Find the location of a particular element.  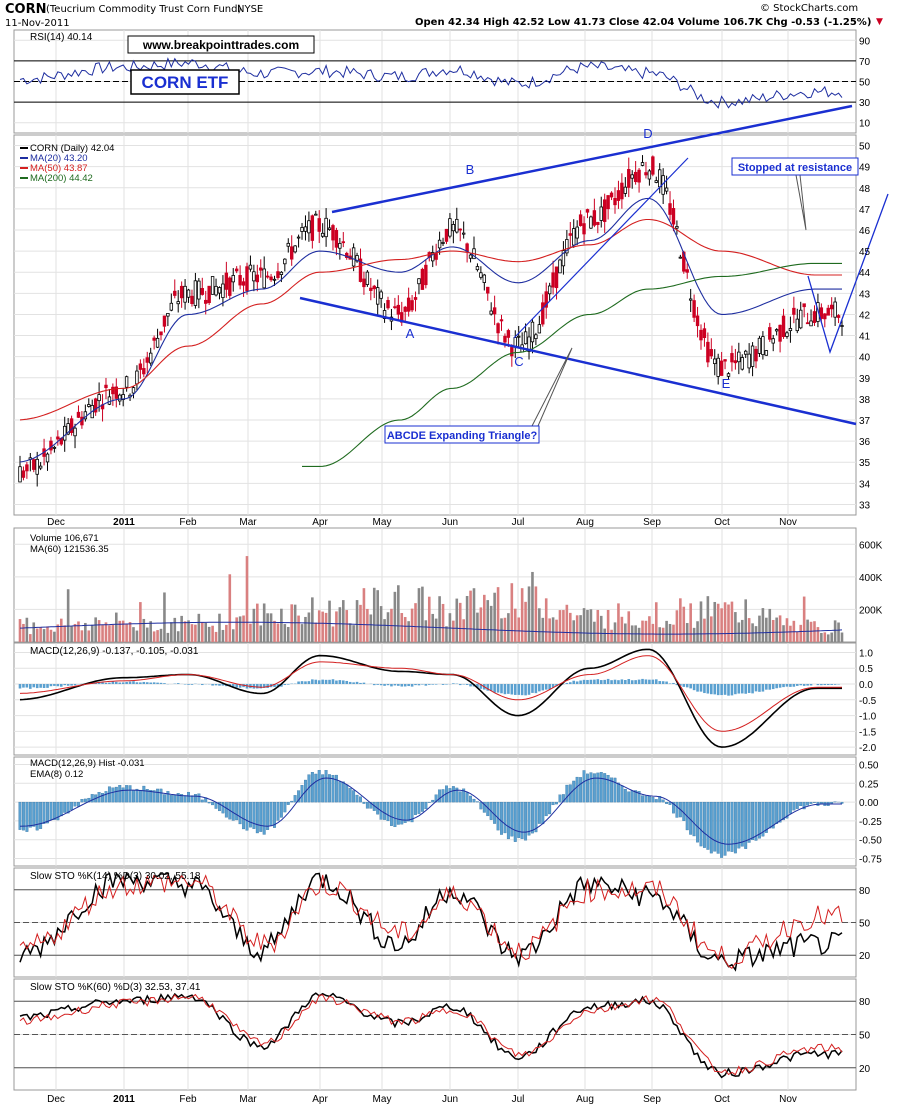

website-box: www.breakpointtrades.com is located at coordinates (221, 44).